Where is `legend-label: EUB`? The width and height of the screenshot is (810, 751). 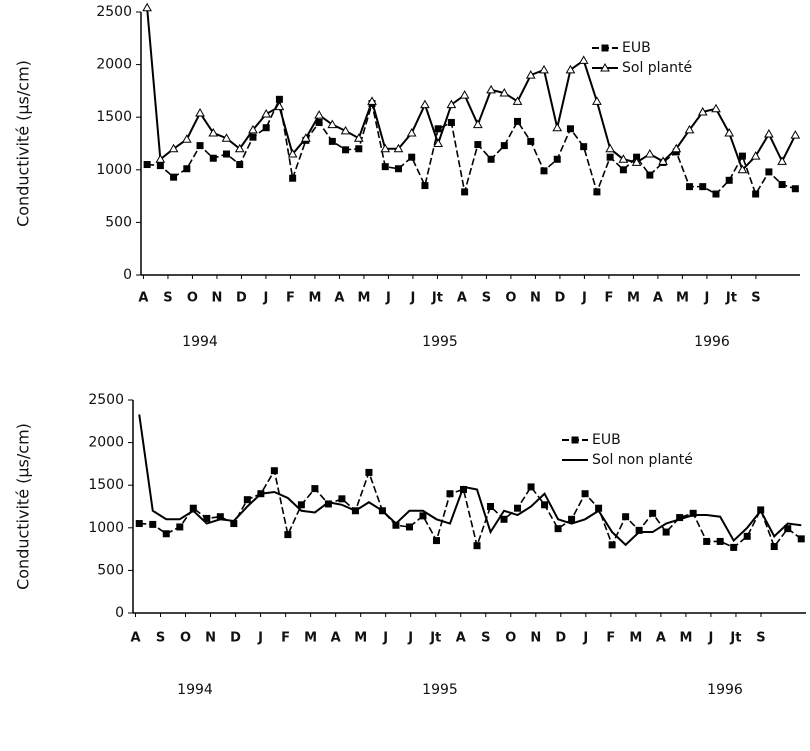
legend-label: EUB is located at coordinates (636, 48).